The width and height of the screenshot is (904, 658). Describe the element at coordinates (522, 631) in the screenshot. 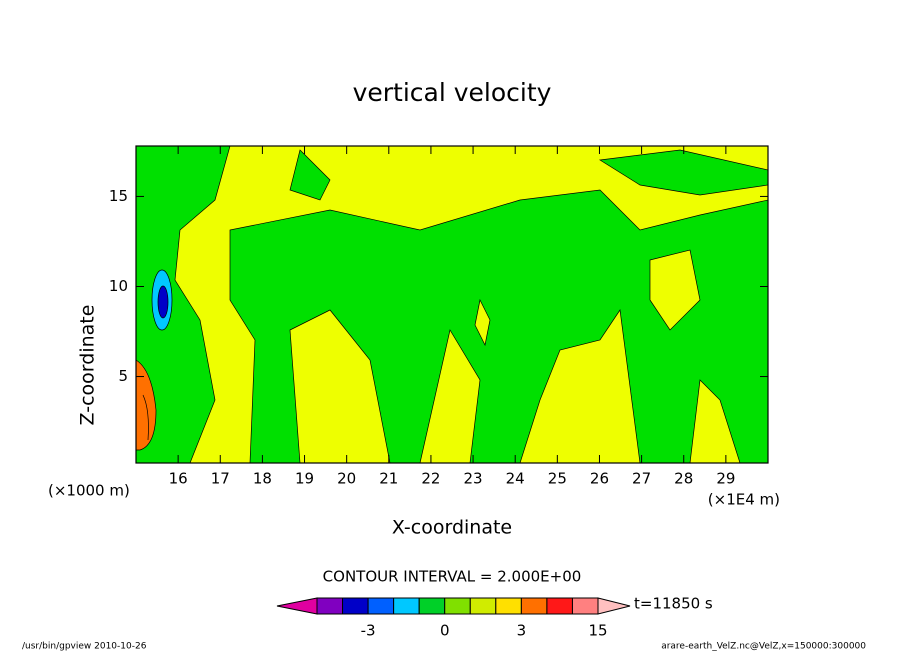

I see `colorbar-label: 3` at that location.